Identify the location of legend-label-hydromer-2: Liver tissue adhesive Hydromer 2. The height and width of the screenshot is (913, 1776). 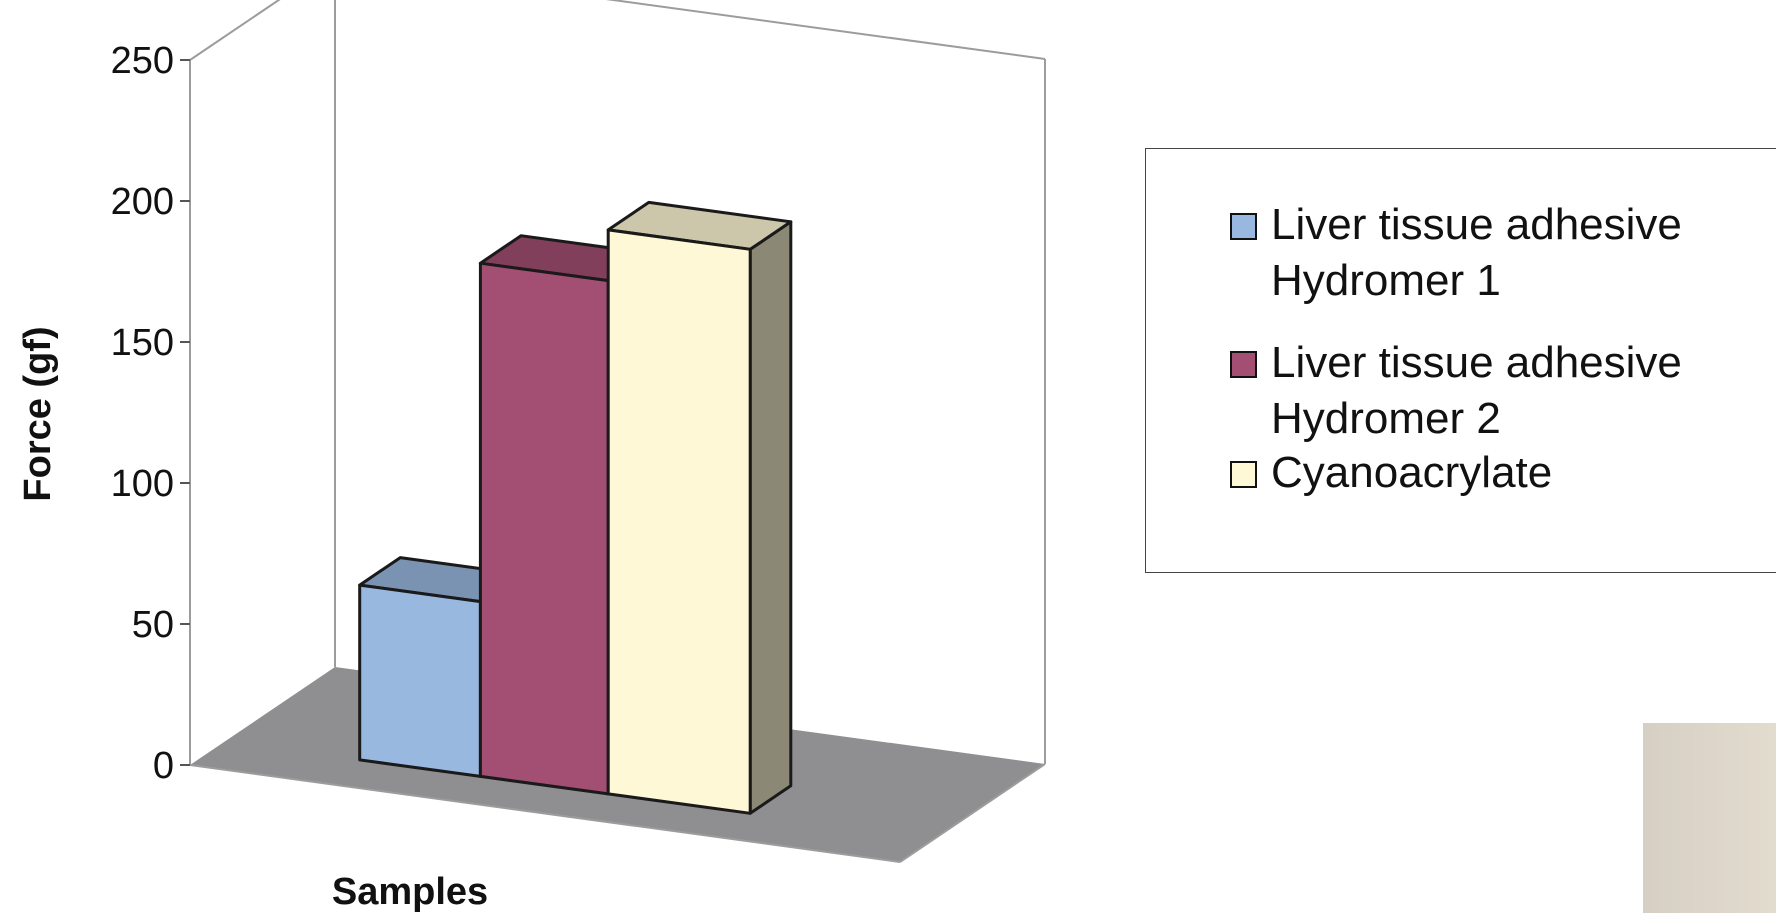
(1476, 390).